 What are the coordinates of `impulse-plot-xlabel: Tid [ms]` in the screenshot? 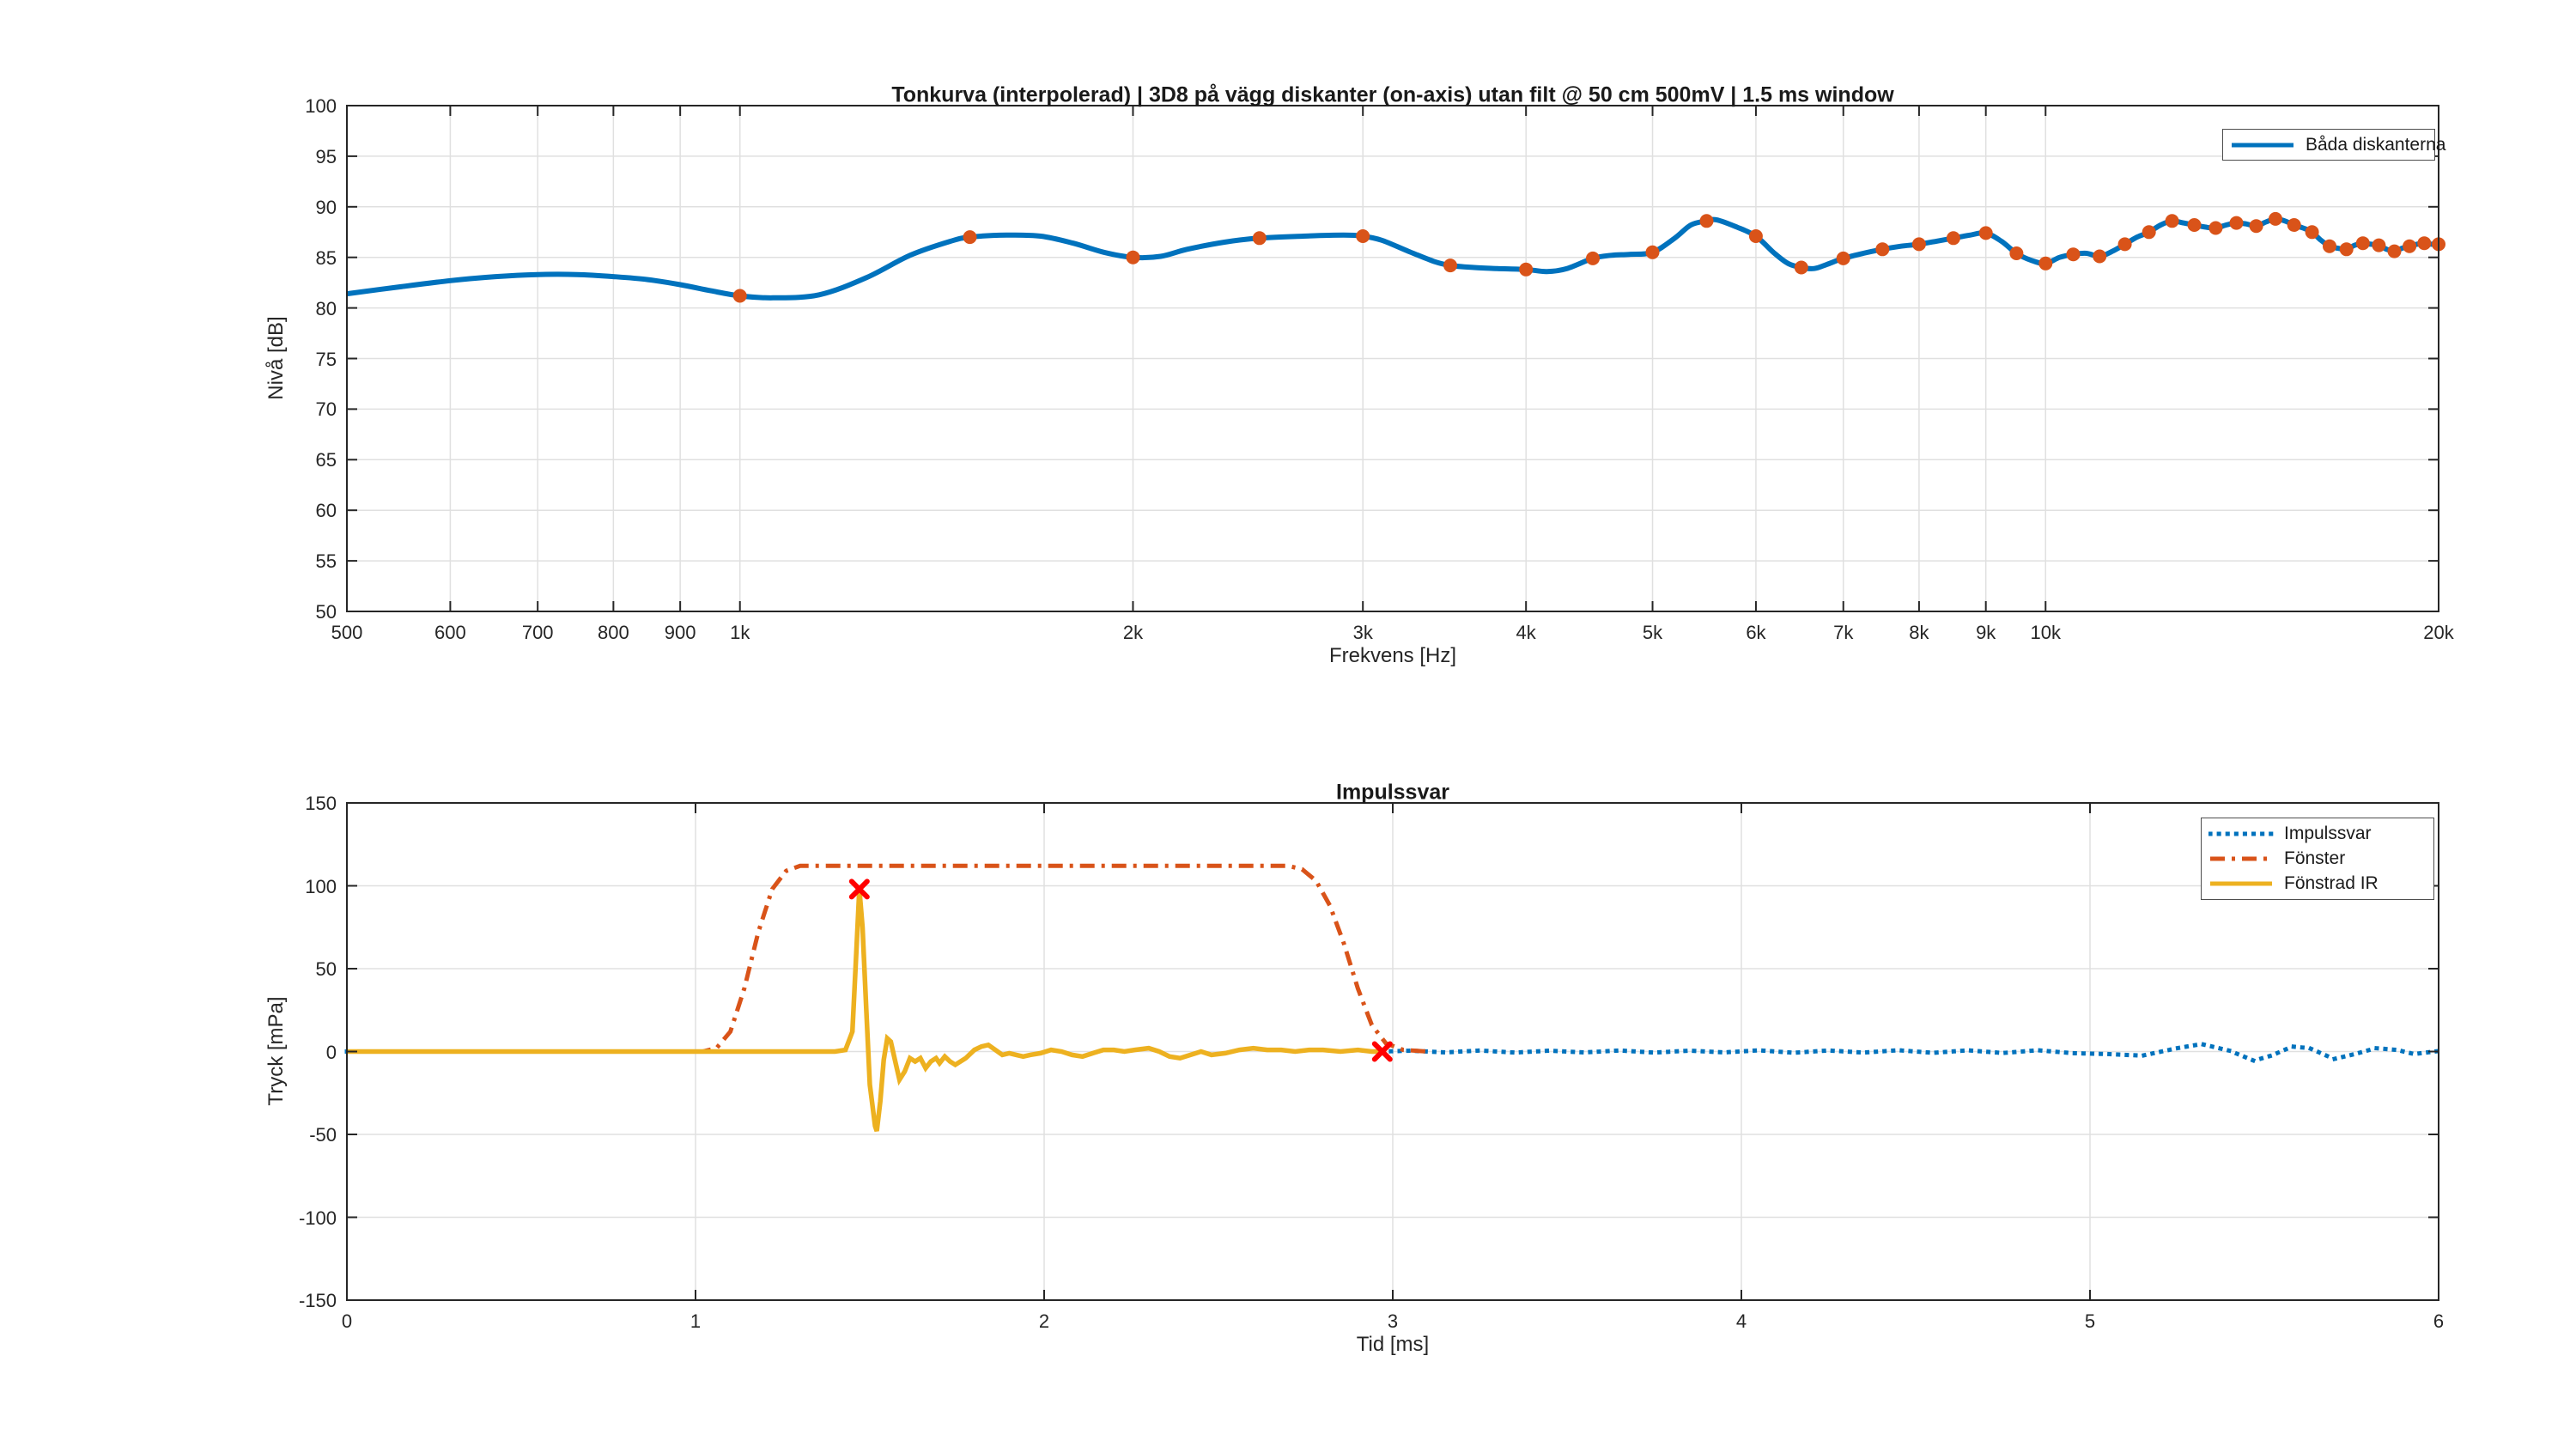 It's located at (1393, 1345).